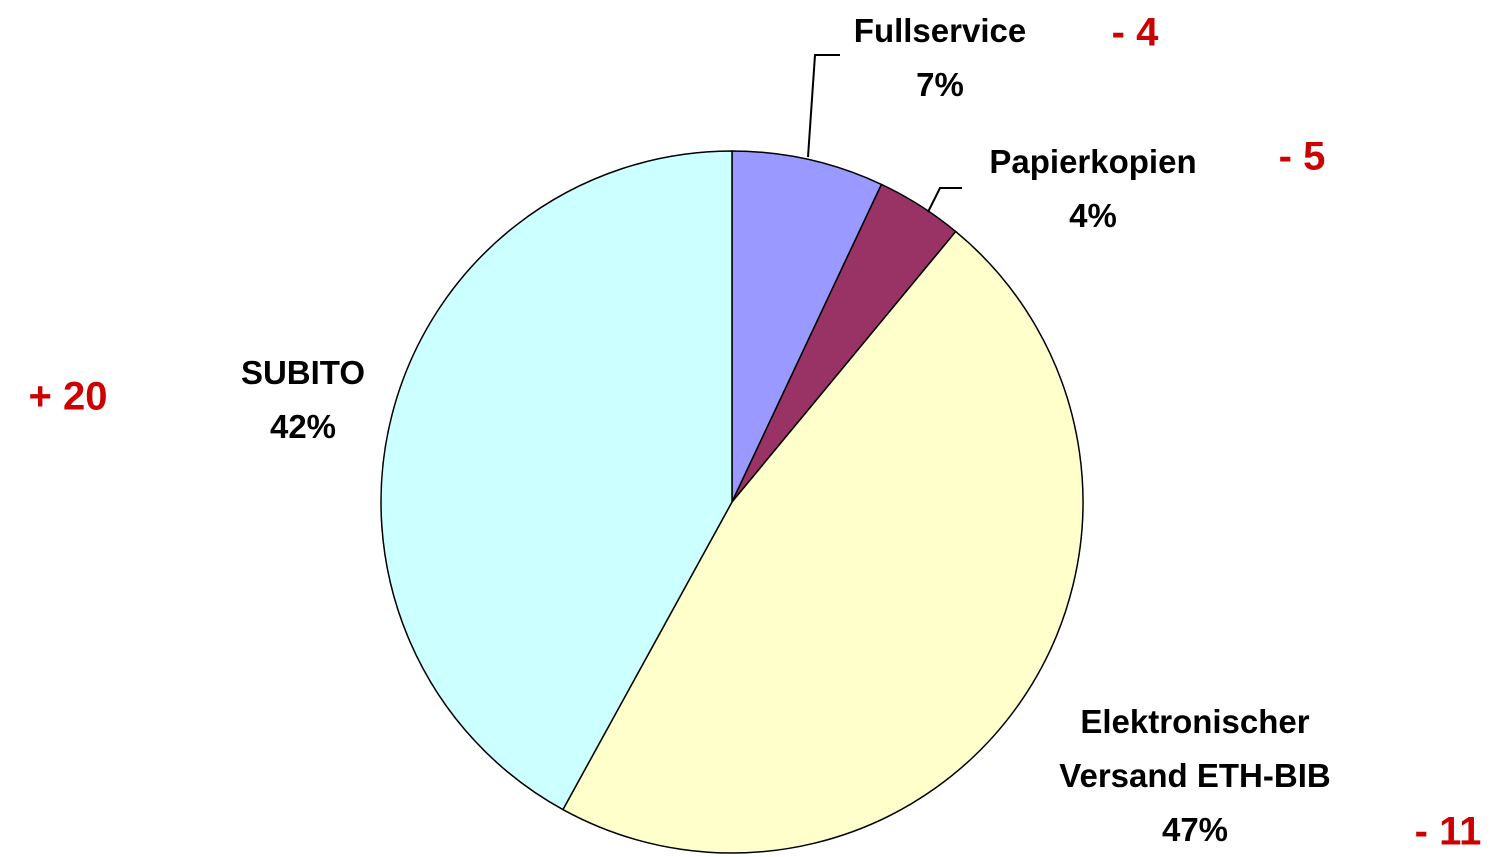 The height and width of the screenshot is (857, 1500). What do you see at coordinates (1195, 829) in the screenshot?
I see `value-label: 47%` at bounding box center [1195, 829].